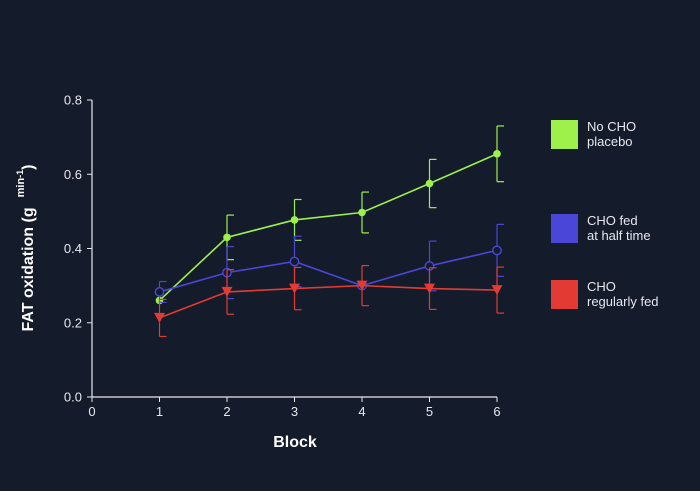 The width and height of the screenshot is (700, 491). I want to click on x-tick-label: 6, so click(496, 411).